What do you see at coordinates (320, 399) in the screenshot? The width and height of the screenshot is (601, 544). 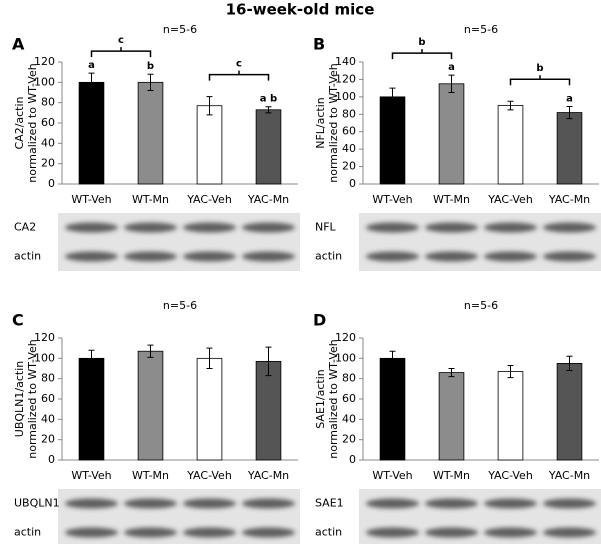 I see `y-axis-label: SAE1/actin` at bounding box center [320, 399].